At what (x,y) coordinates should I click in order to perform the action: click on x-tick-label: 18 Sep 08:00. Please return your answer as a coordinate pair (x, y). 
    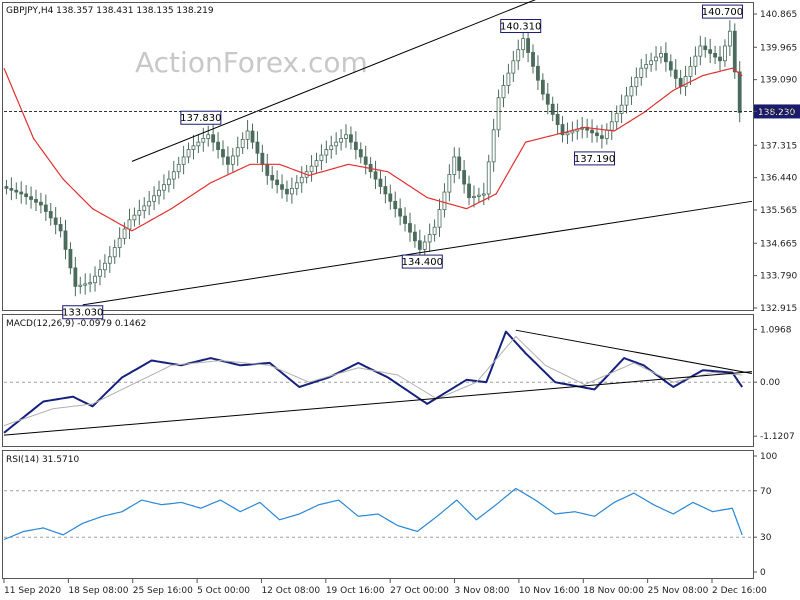
    Looking at the image, I should click on (98, 591).